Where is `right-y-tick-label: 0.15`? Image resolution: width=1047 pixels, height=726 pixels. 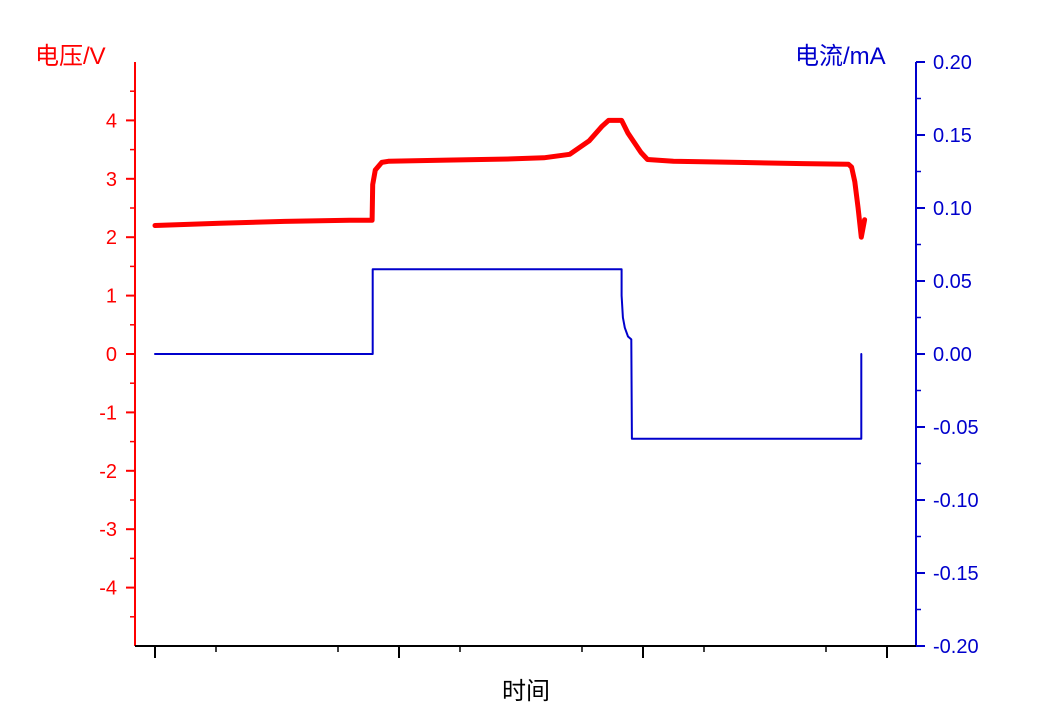
right-y-tick-label: 0.15 is located at coordinates (952, 136).